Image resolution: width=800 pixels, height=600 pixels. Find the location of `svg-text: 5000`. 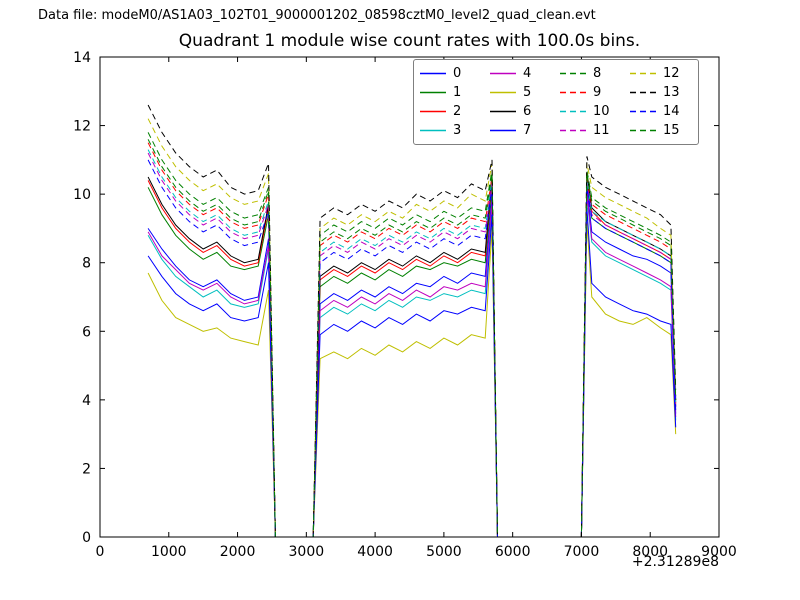

svg-text: 5000 is located at coordinates (444, 552).